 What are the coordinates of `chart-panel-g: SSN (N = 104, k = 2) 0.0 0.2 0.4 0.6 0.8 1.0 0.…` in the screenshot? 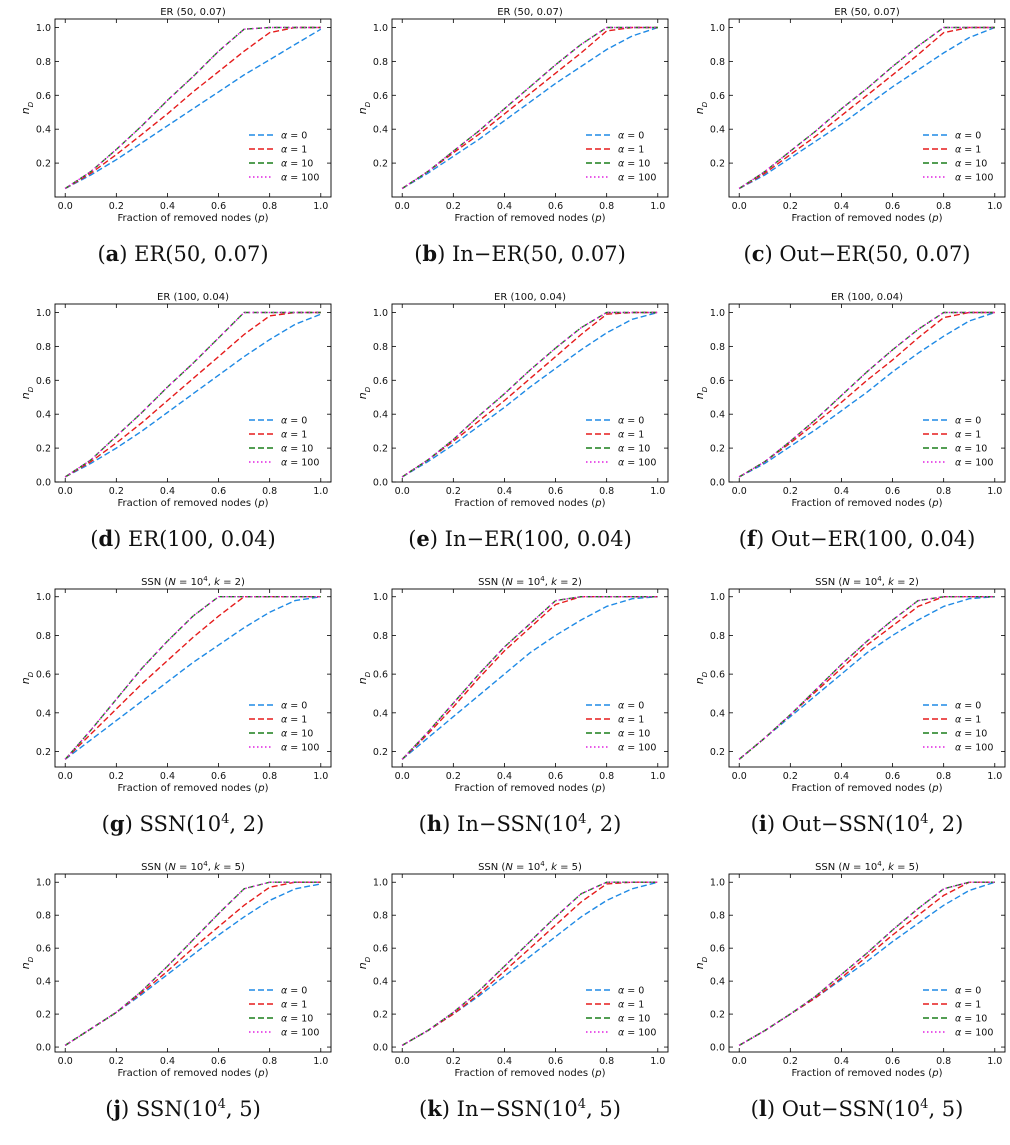 It's located at (183, 717).